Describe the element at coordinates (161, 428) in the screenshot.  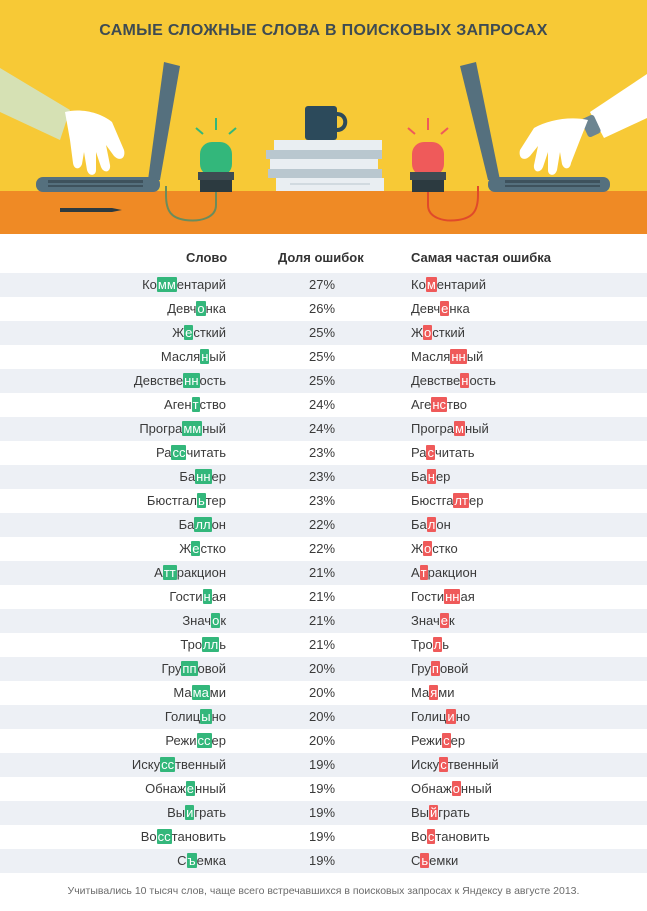
I see `correct-letters-part: Програ` at that location.